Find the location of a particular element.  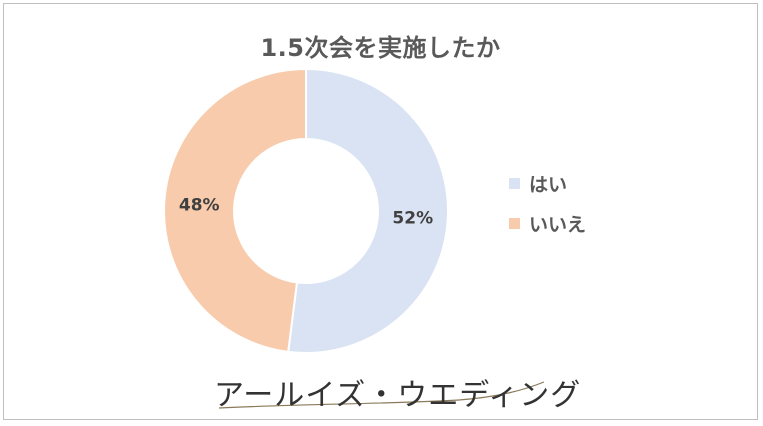

brand-logo: アールイズ・ウエディング is located at coordinates (394, 391).